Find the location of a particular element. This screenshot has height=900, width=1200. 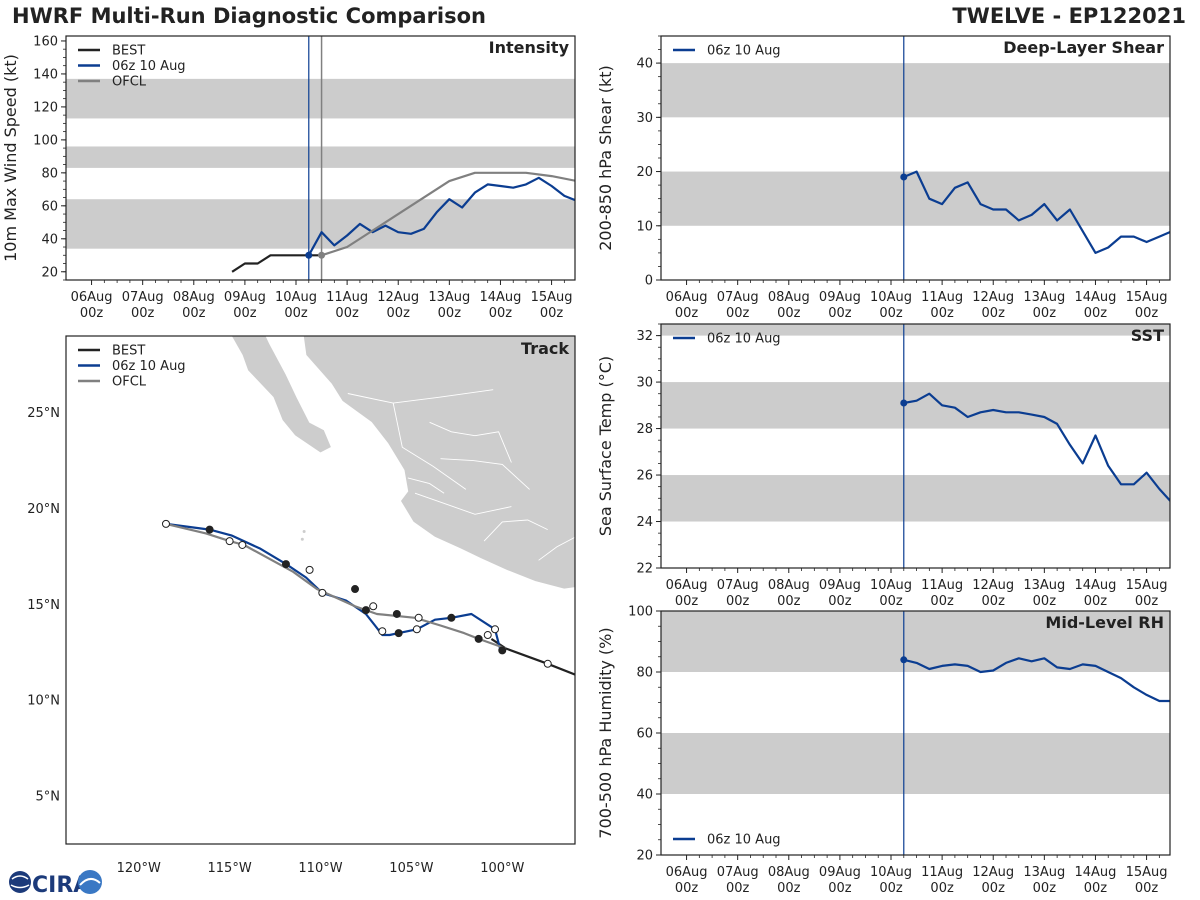

y-tick-label-26: 26 is located at coordinates (644, 476).